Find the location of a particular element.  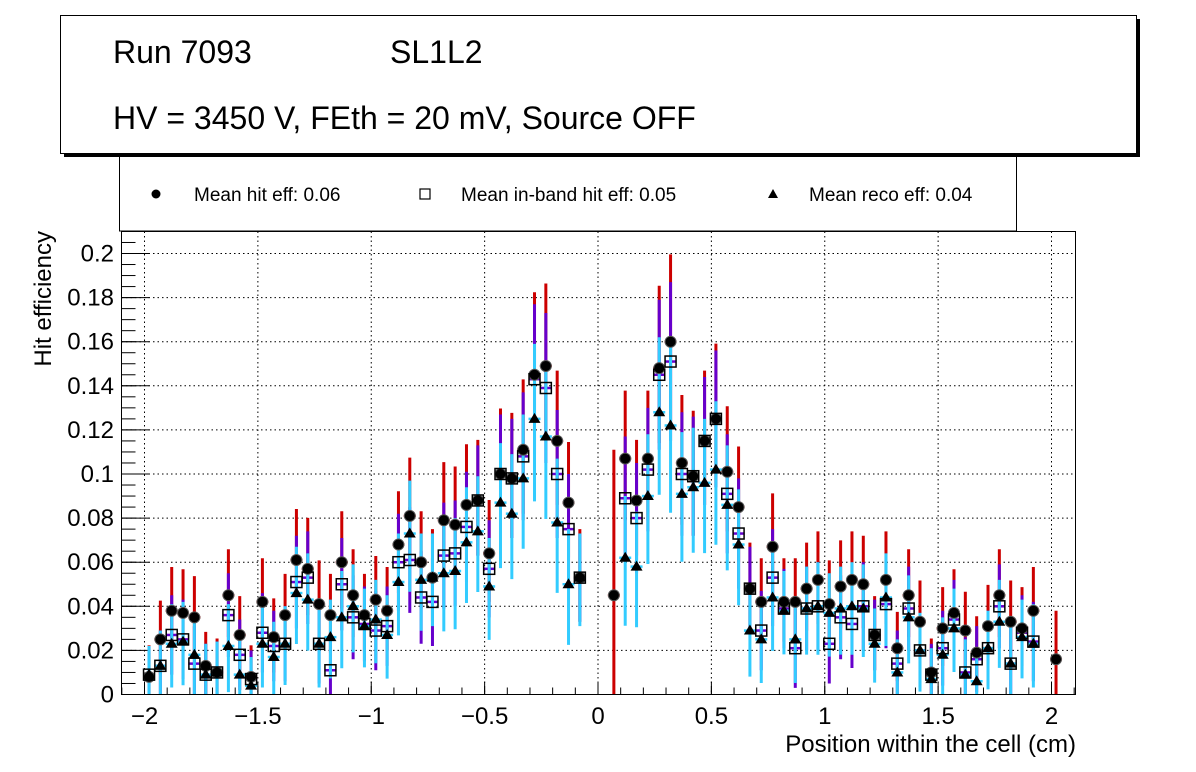

legend-label-inband: Mean in-band hit eff: 0.05 is located at coordinates (568, 195).